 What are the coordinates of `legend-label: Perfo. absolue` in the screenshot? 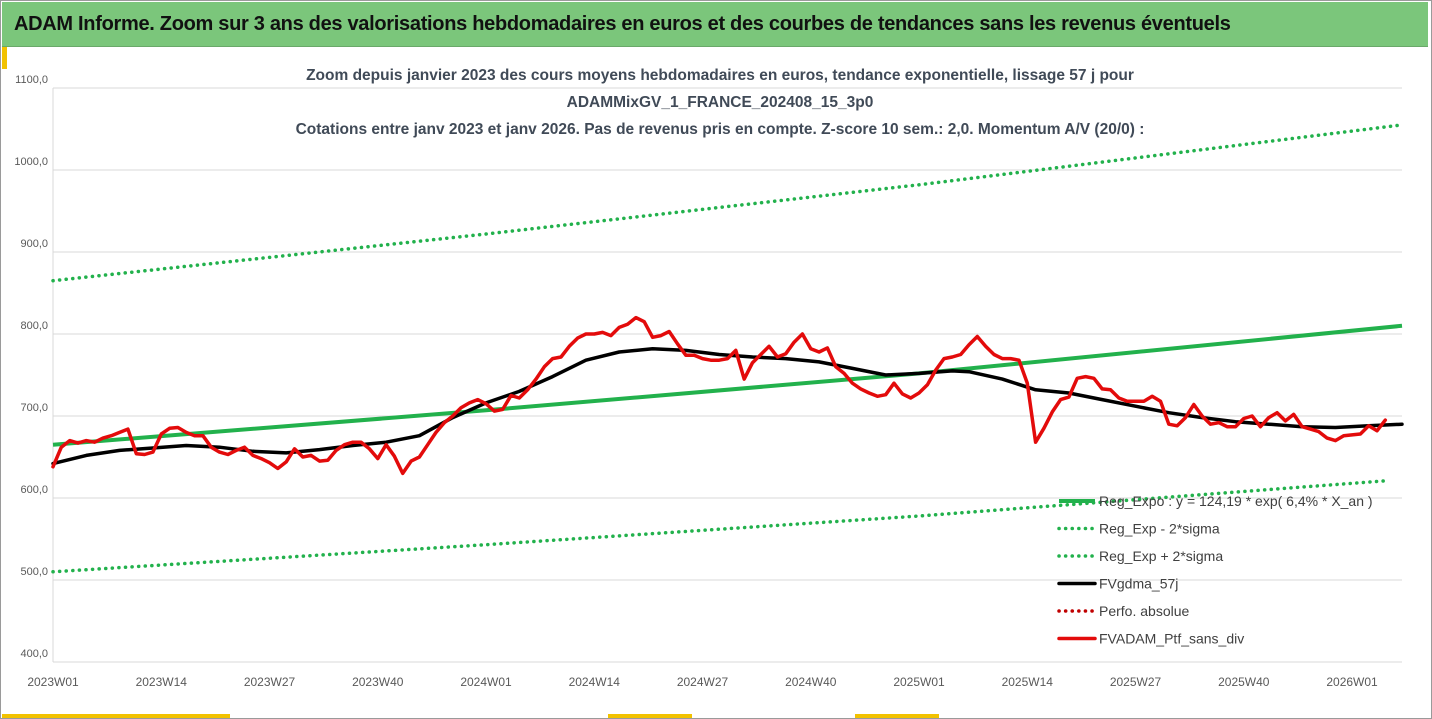 It's located at (1144, 611).